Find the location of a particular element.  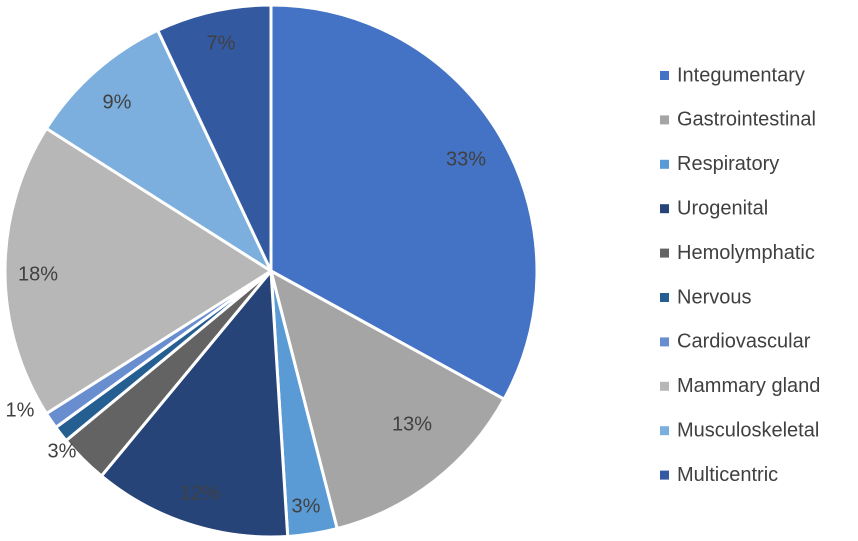

legend-swatch-urogenital is located at coordinates (664, 209).